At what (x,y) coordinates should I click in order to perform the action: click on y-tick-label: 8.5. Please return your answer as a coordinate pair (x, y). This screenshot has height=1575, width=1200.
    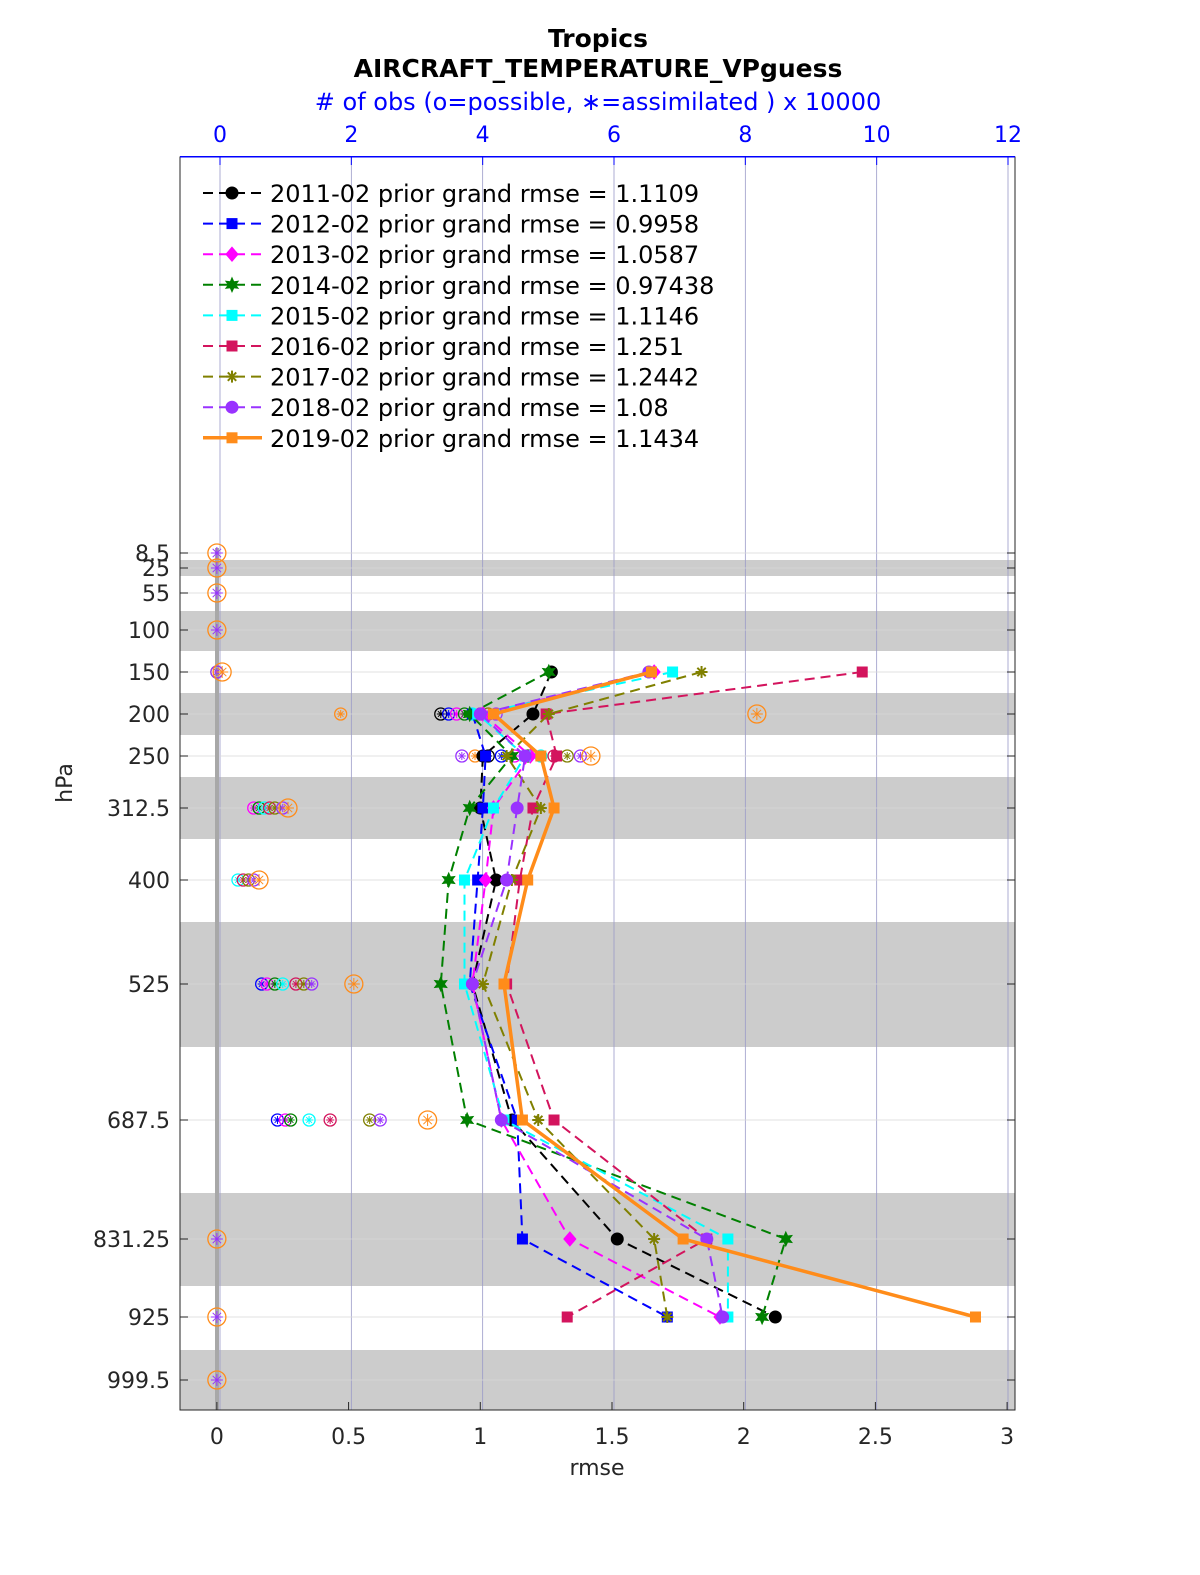
    Looking at the image, I should click on (152, 554).